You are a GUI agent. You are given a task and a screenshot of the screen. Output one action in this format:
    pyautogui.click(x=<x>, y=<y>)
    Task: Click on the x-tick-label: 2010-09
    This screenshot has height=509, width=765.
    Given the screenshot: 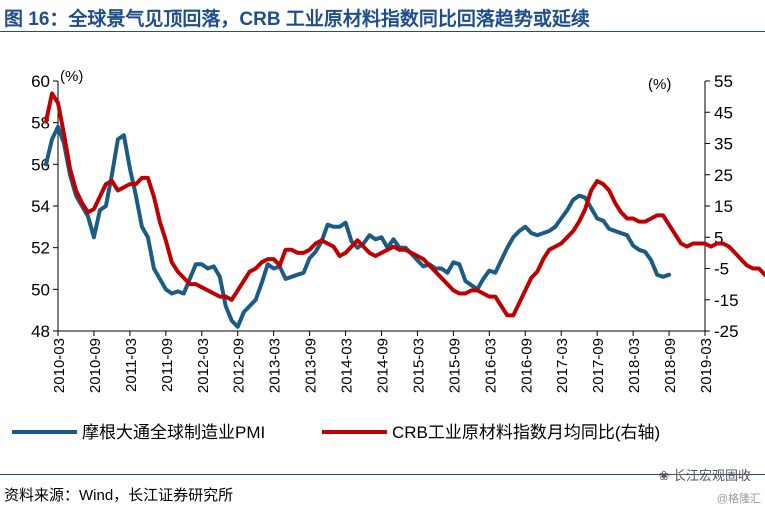 What is the action you would take?
    pyautogui.click(x=95, y=365)
    